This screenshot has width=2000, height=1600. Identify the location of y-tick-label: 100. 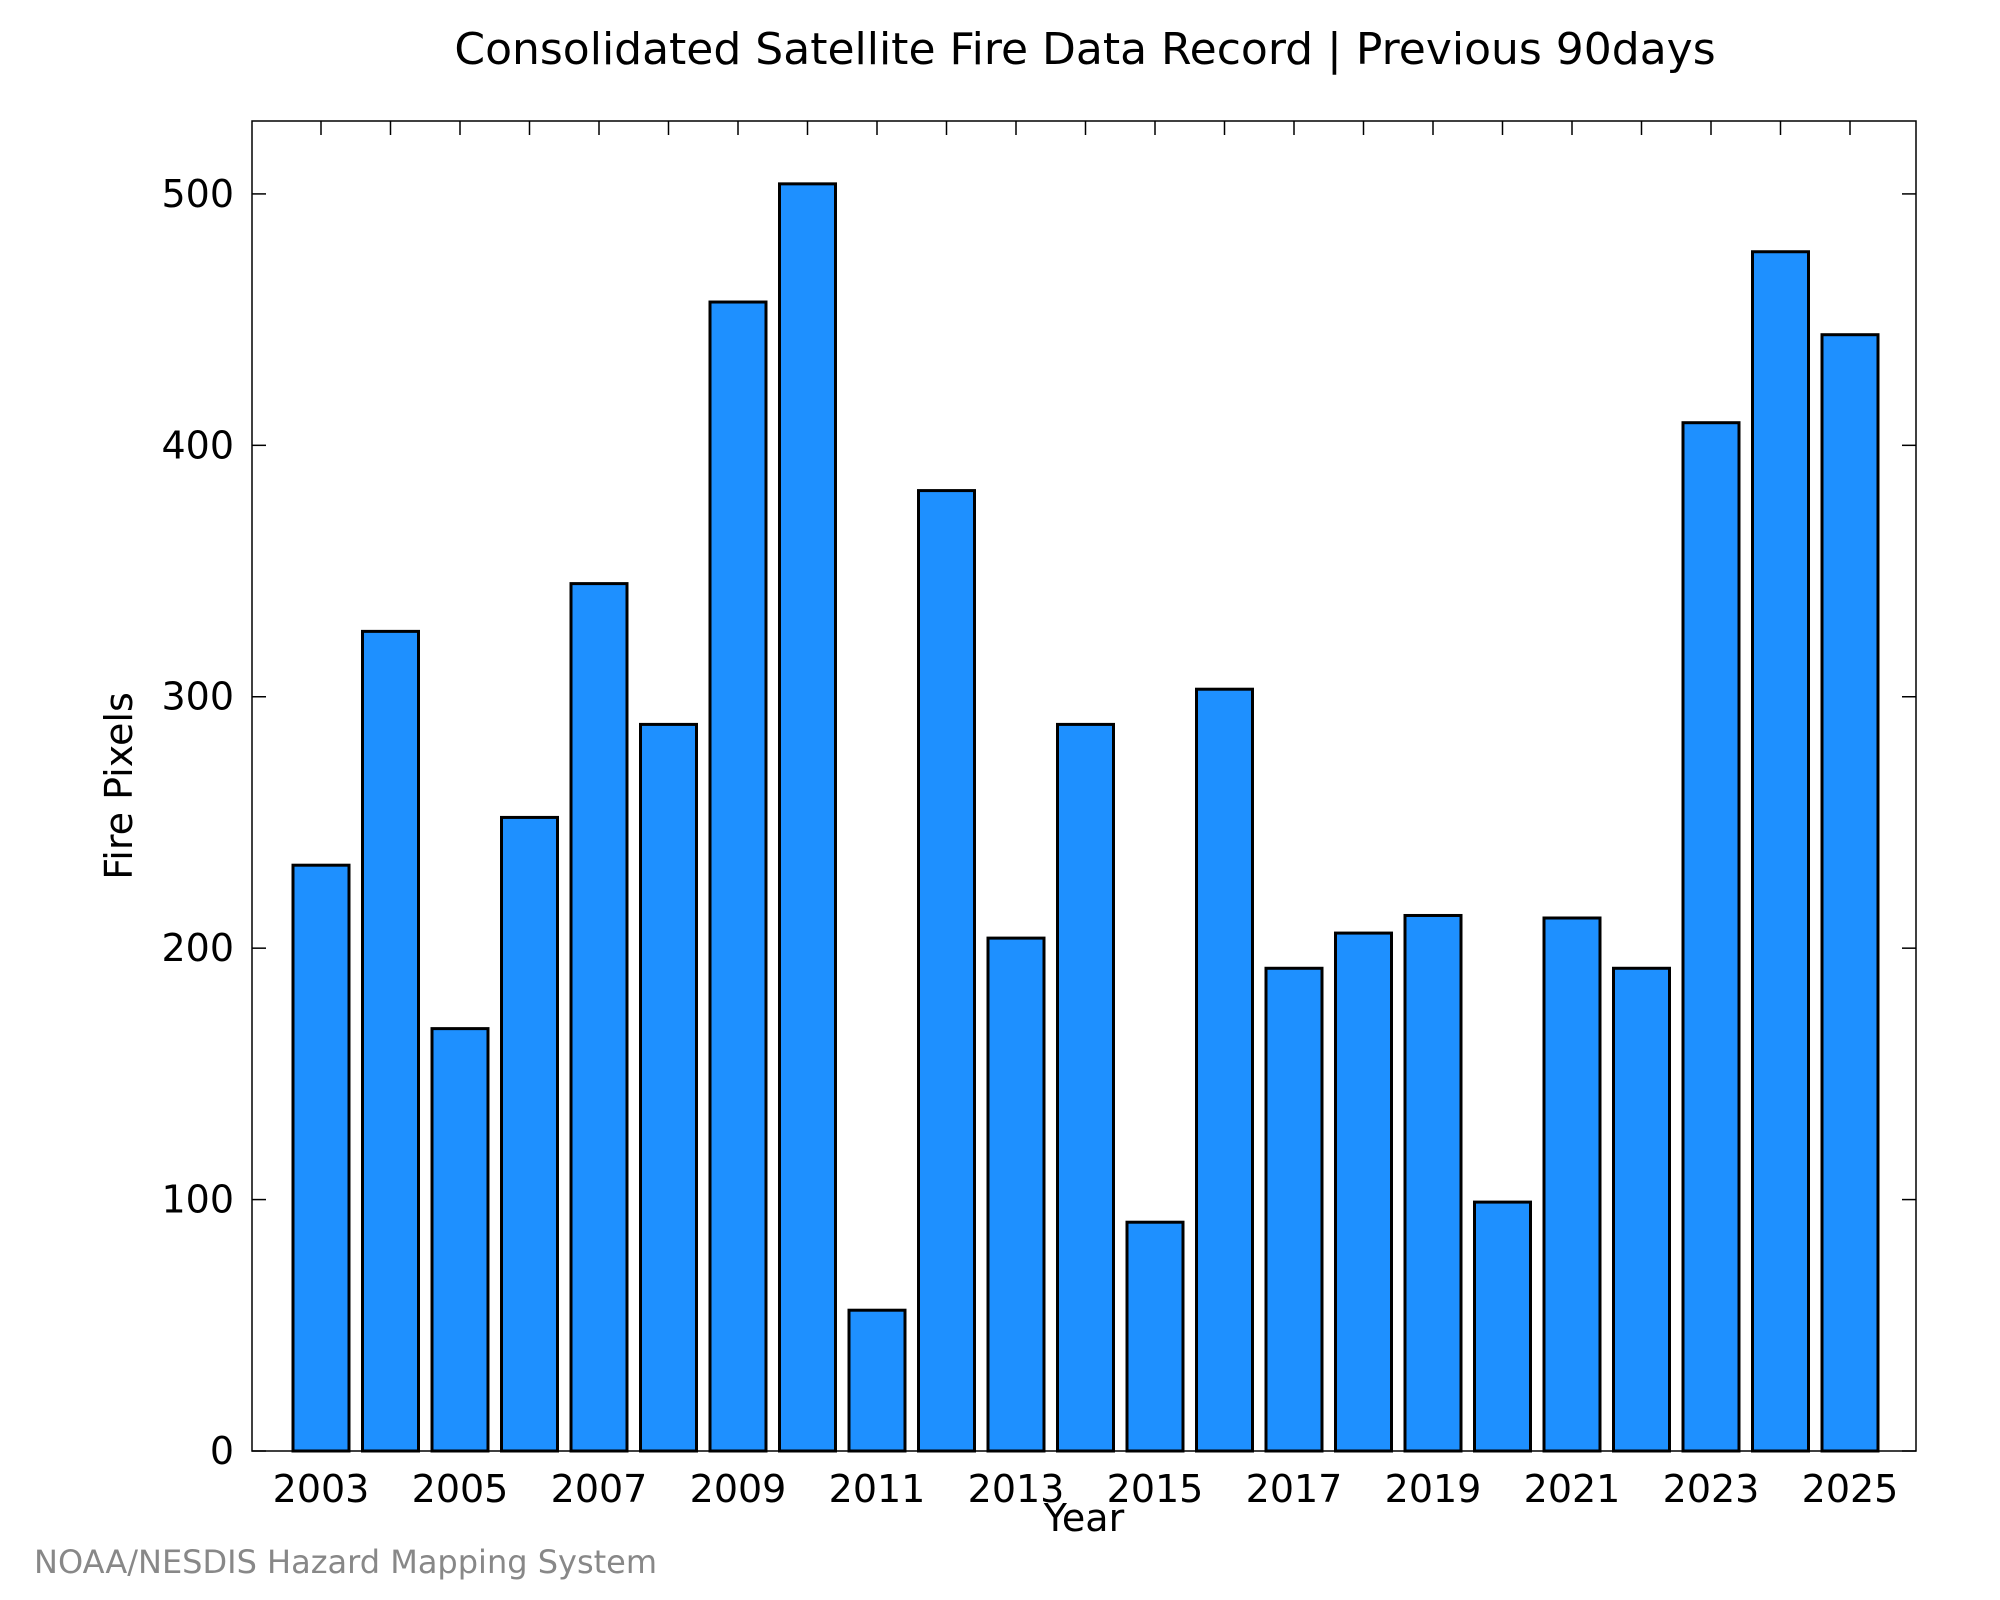
(197, 1200).